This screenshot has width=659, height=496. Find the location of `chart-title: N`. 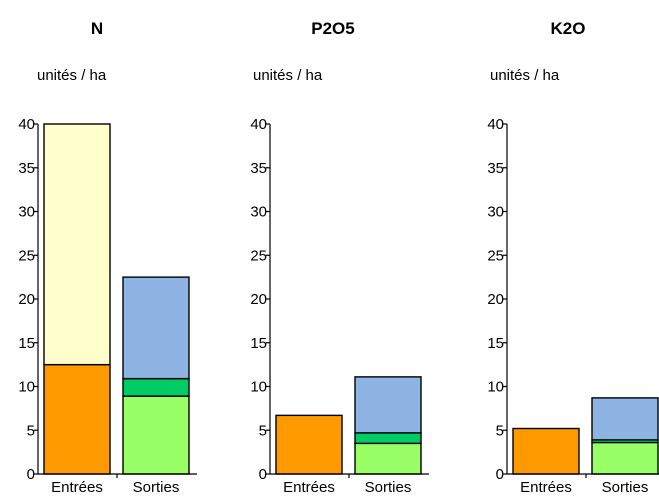

chart-title: N is located at coordinates (97, 28).